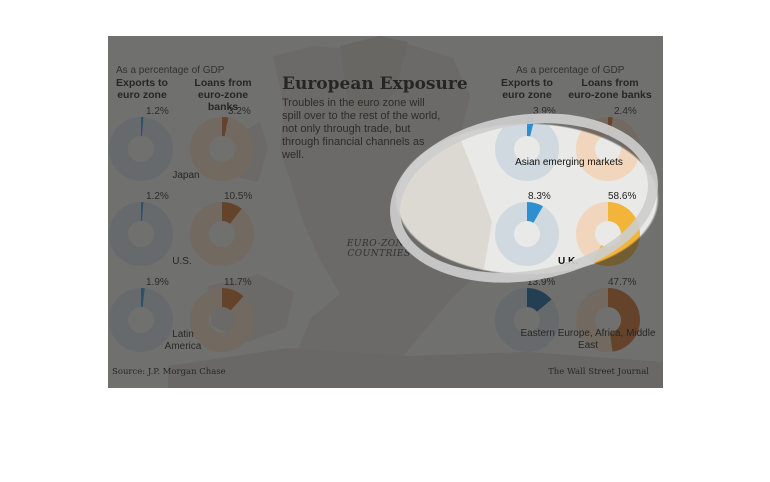 The image size is (770, 482). I want to click on region-label-us: U.S., so click(182, 261).